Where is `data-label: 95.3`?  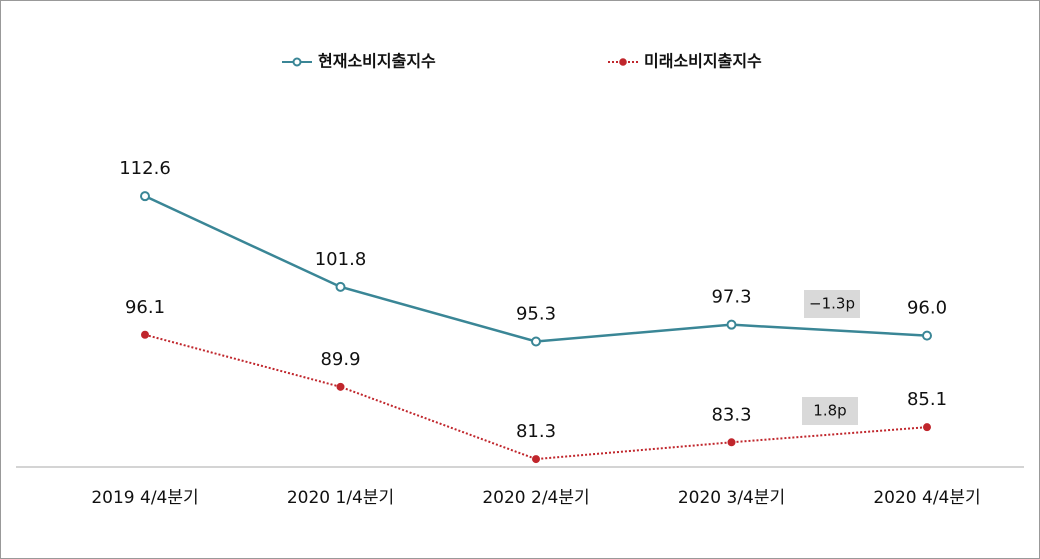
data-label: 95.3 is located at coordinates (536, 313).